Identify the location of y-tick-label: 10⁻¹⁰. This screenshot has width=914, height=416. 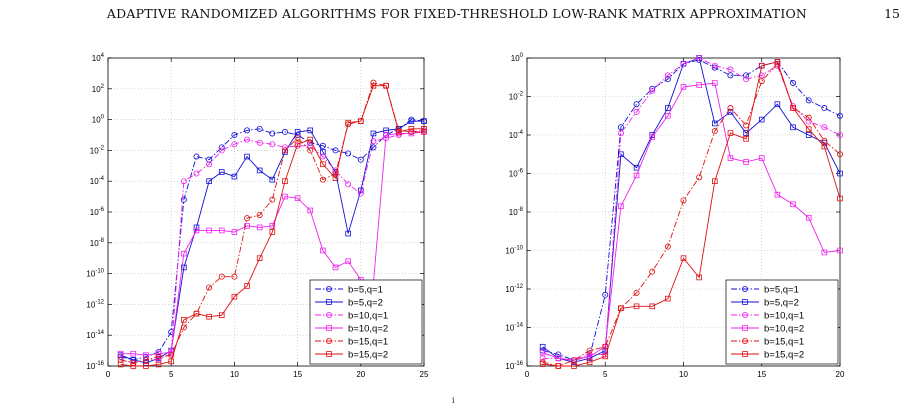
(514, 251).